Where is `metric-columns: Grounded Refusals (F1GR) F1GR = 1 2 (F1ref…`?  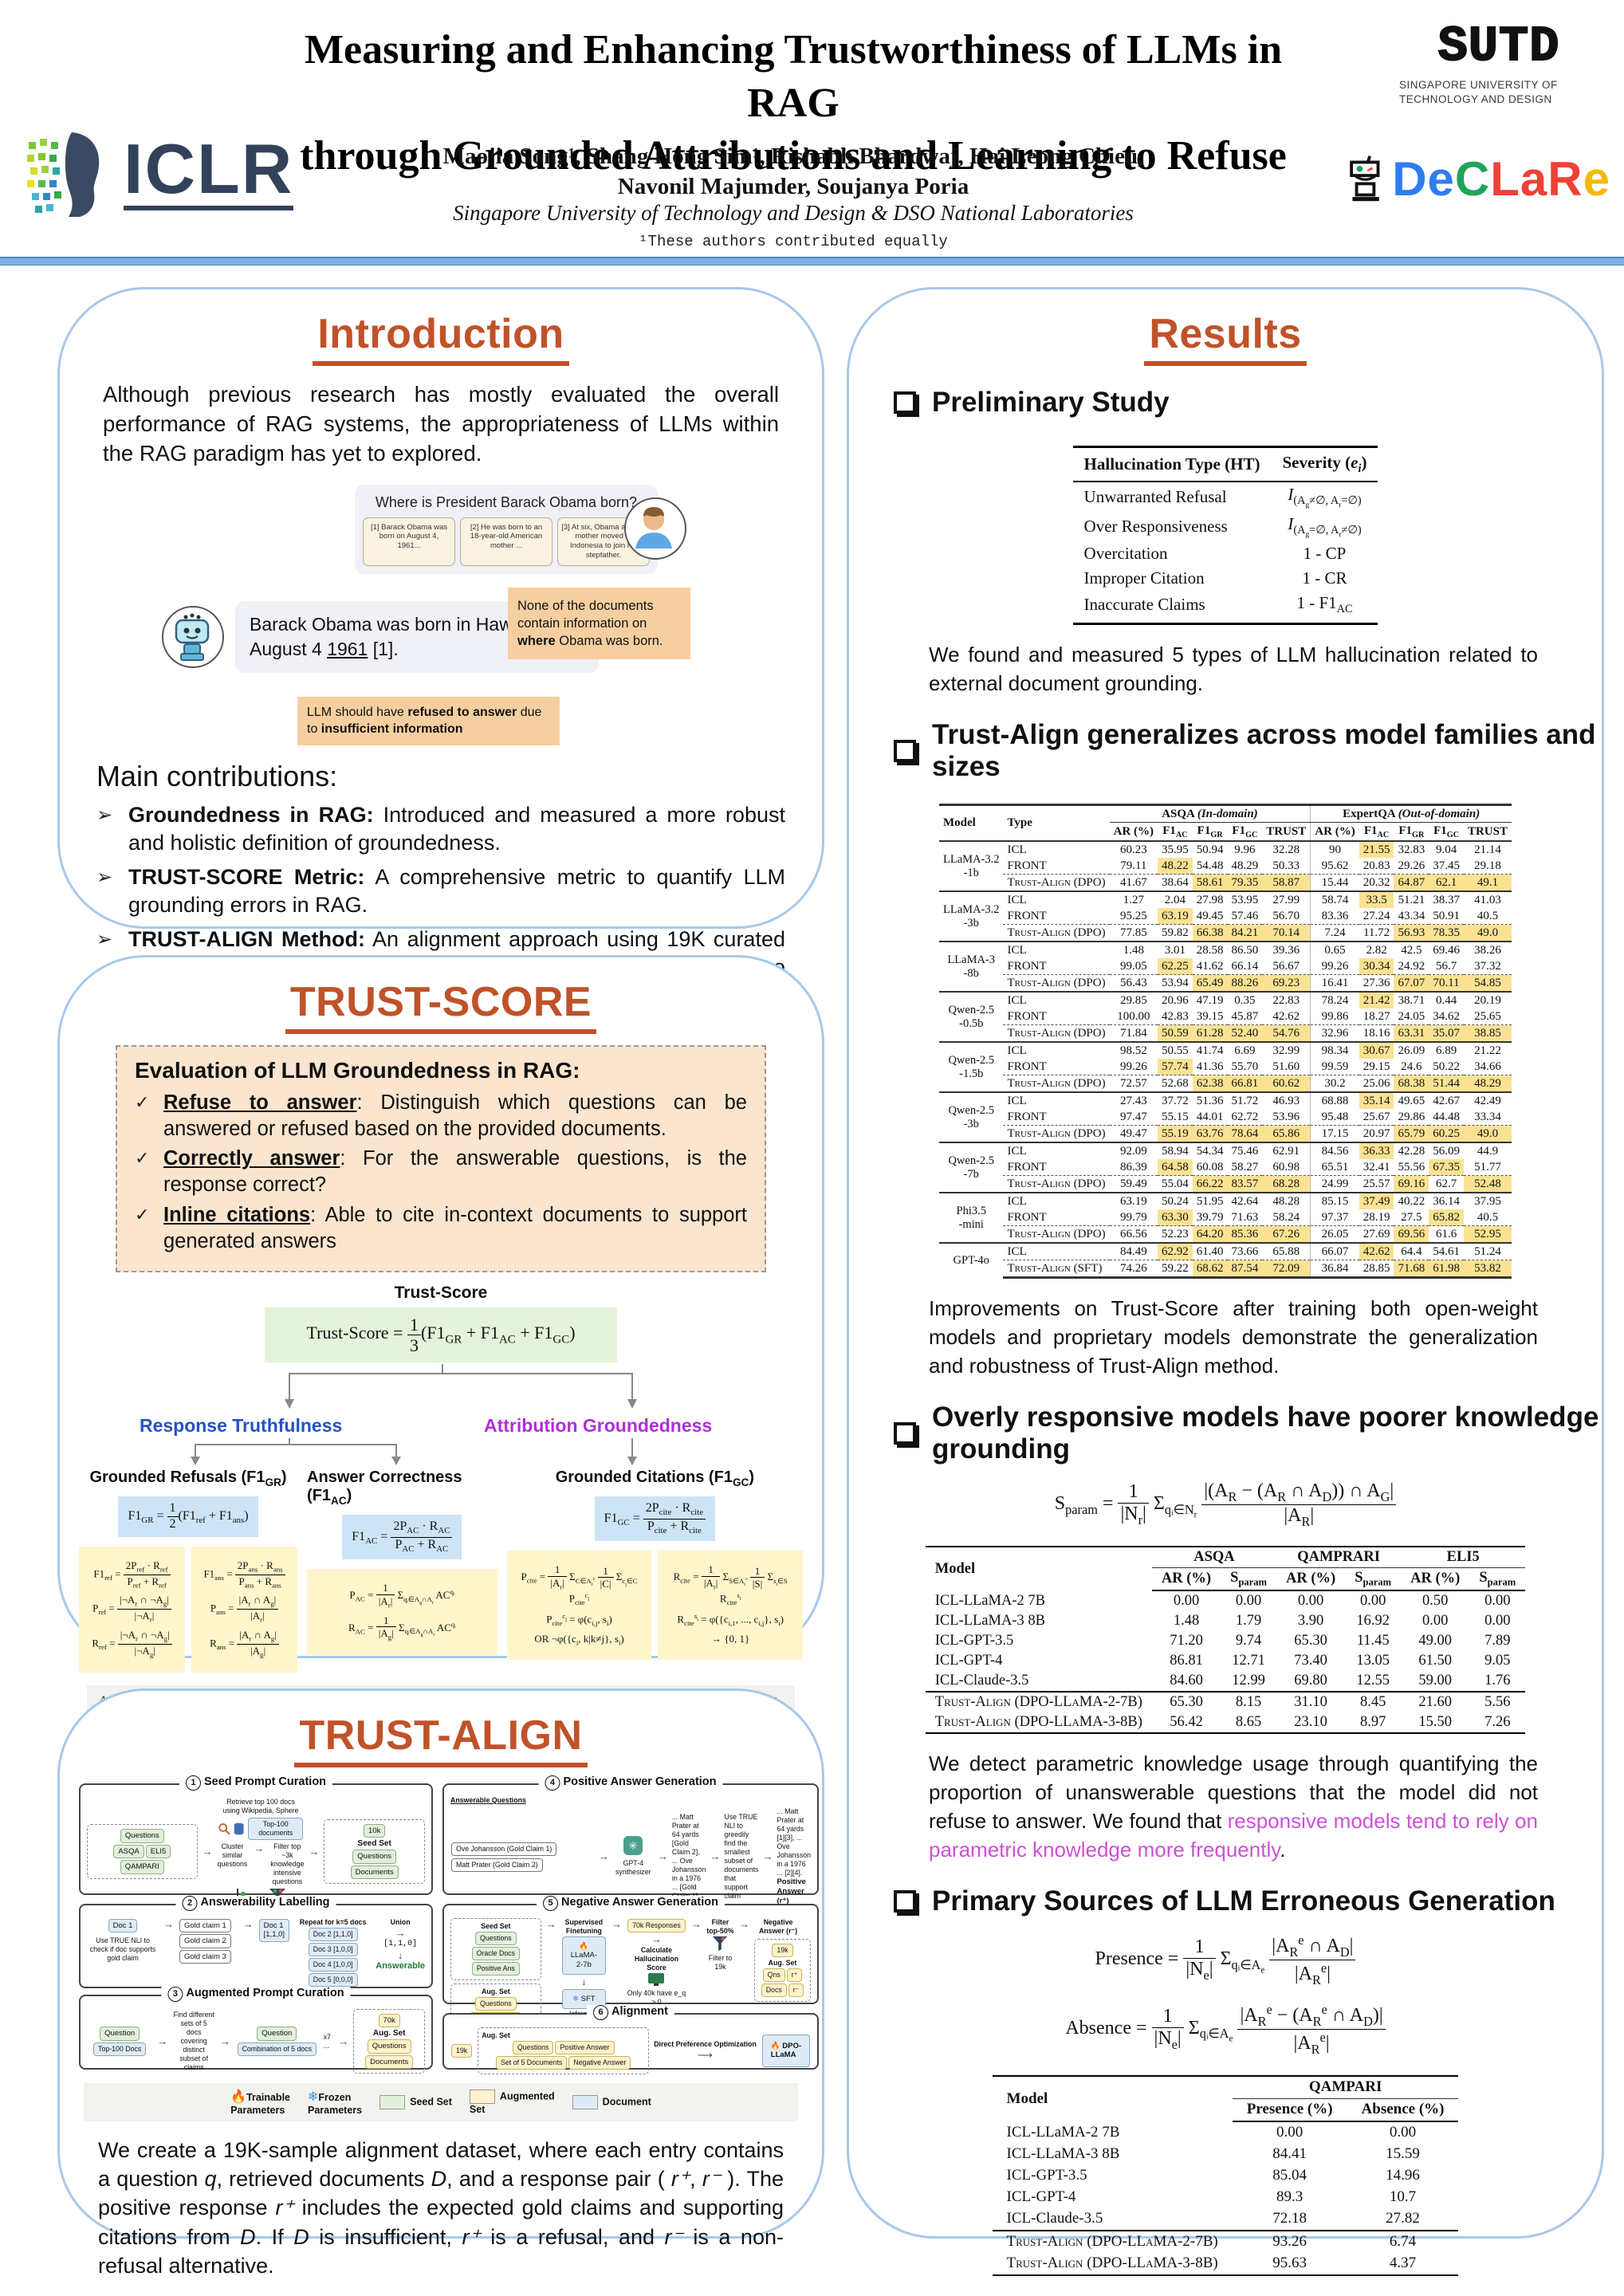
metric-columns: Grounded Refusals (F1GR) F1GR = 1 2 (F1ref… is located at coordinates (441, 1570).